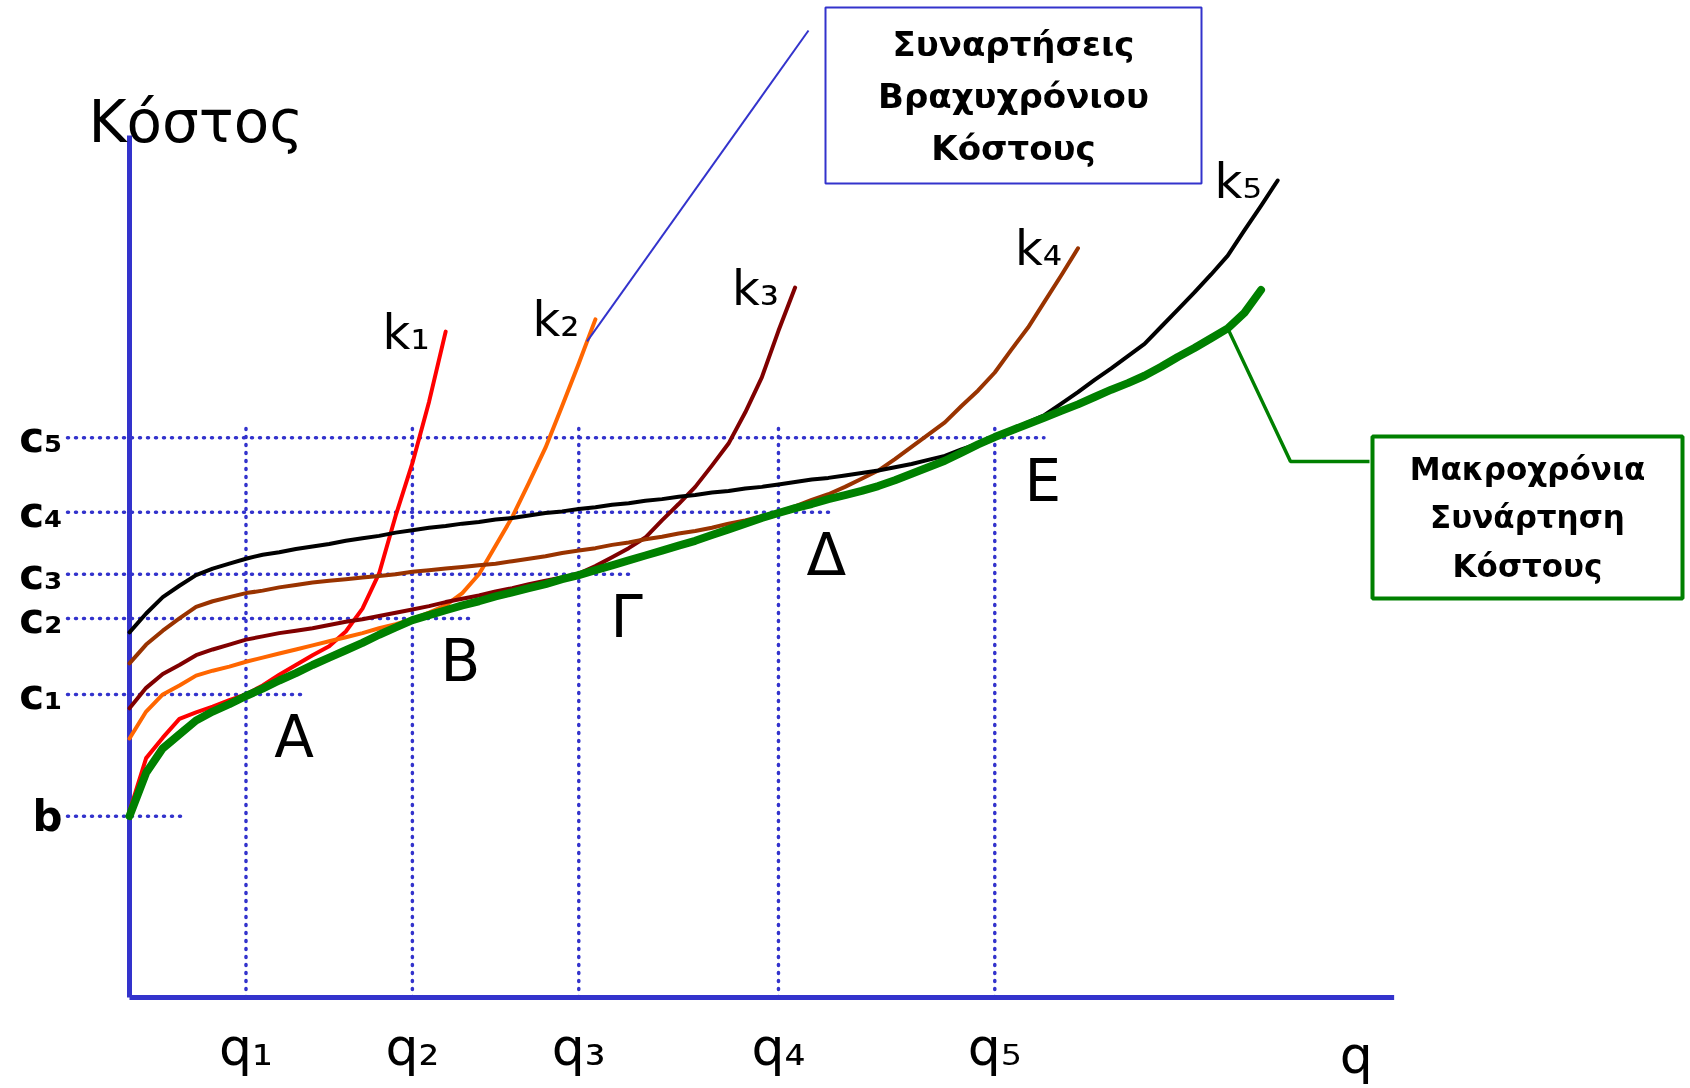  What do you see at coordinates (1238, 180) in the screenshot?
I see `series-label: k₅` at bounding box center [1238, 180].